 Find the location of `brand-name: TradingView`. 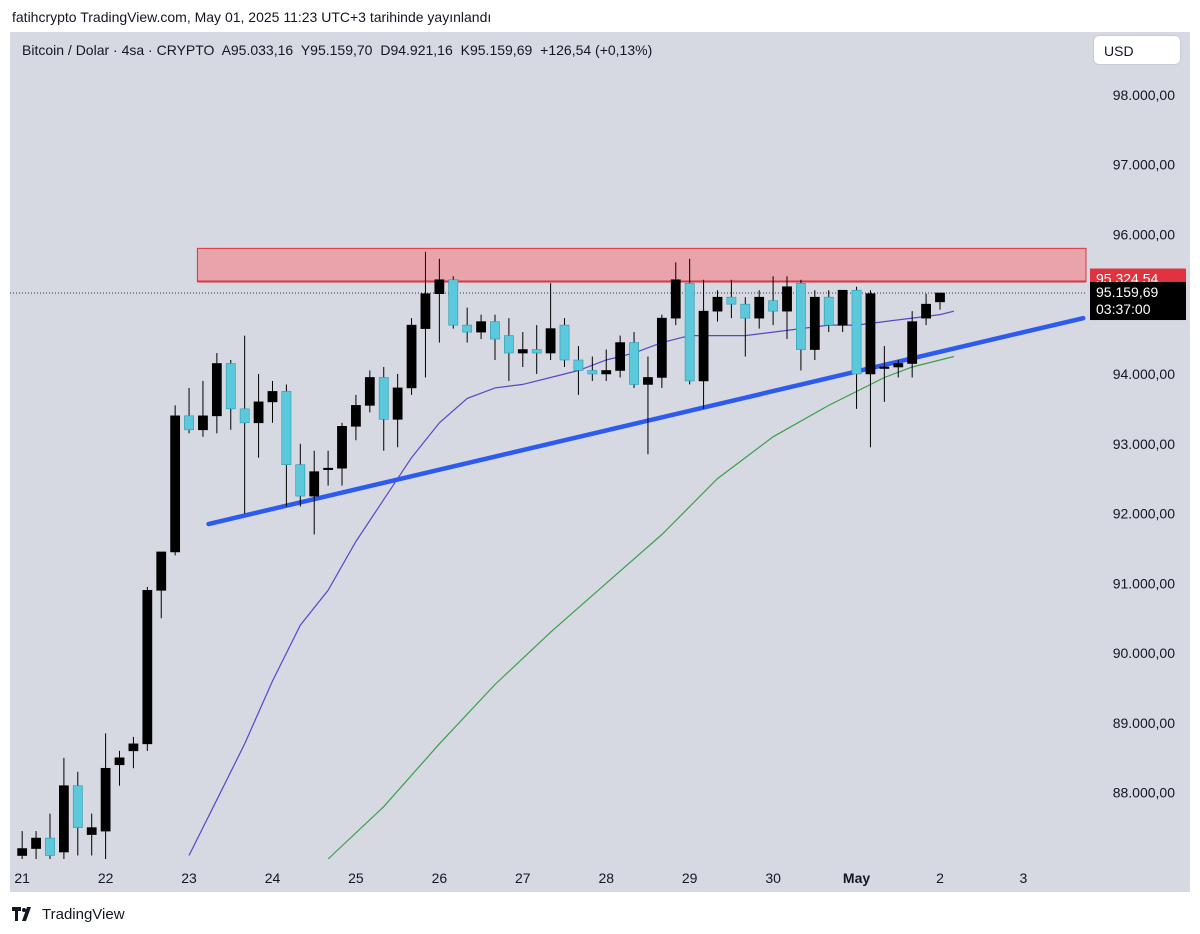

brand-name: TradingView is located at coordinates (83, 914).